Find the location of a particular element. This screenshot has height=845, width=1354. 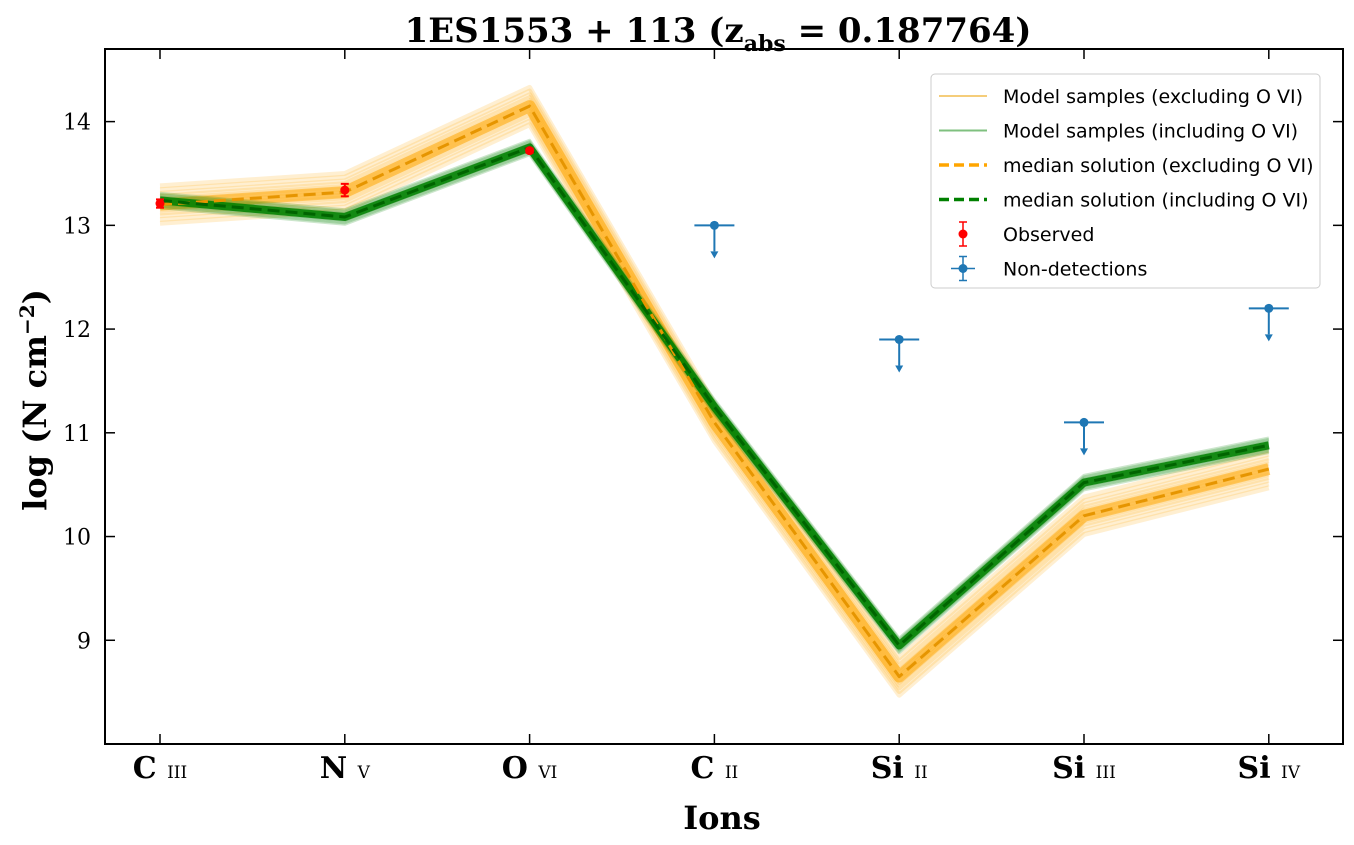

legend-label: Model samples (including O VI) is located at coordinates (1150, 132).